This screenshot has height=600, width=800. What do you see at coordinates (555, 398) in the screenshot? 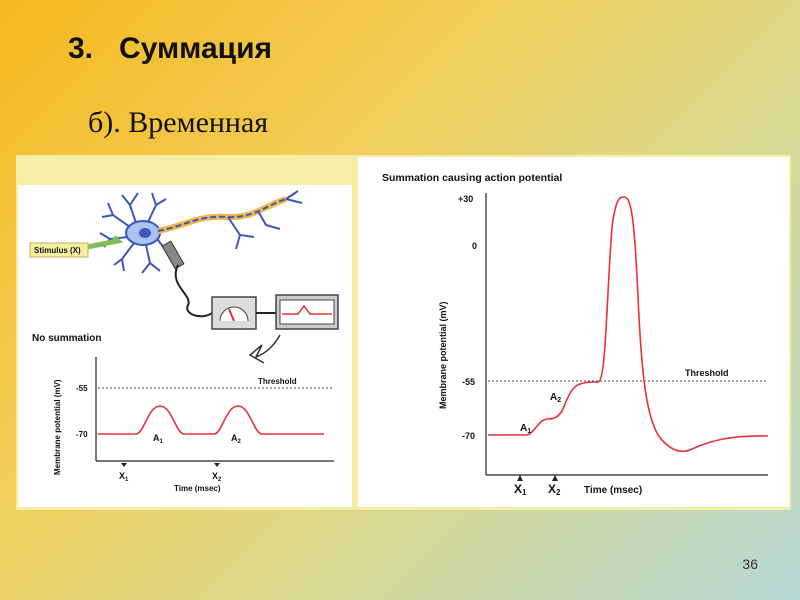
I see `right-a2-label: A2` at bounding box center [555, 398].